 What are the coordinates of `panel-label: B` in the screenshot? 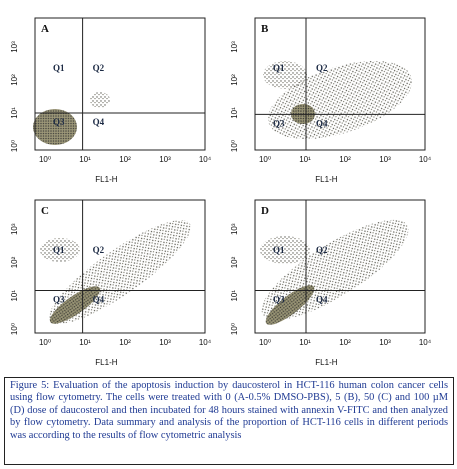 It's located at (265, 29).